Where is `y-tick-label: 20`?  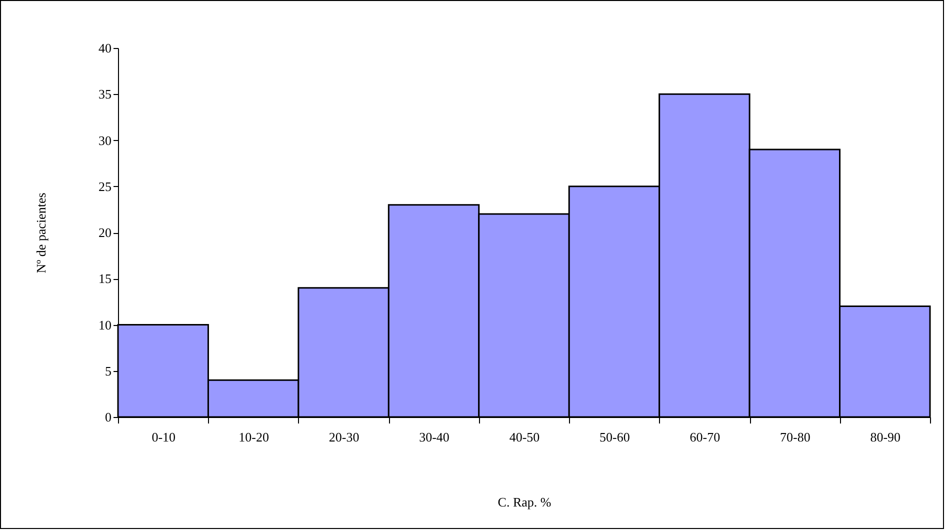
y-tick-label: 20 is located at coordinates (105, 232).